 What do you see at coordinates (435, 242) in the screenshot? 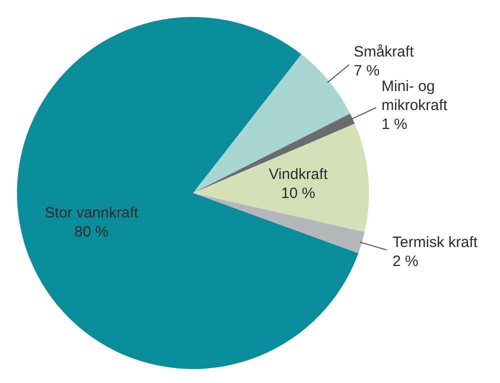
I see `slice-label: Termisk kraft` at bounding box center [435, 242].